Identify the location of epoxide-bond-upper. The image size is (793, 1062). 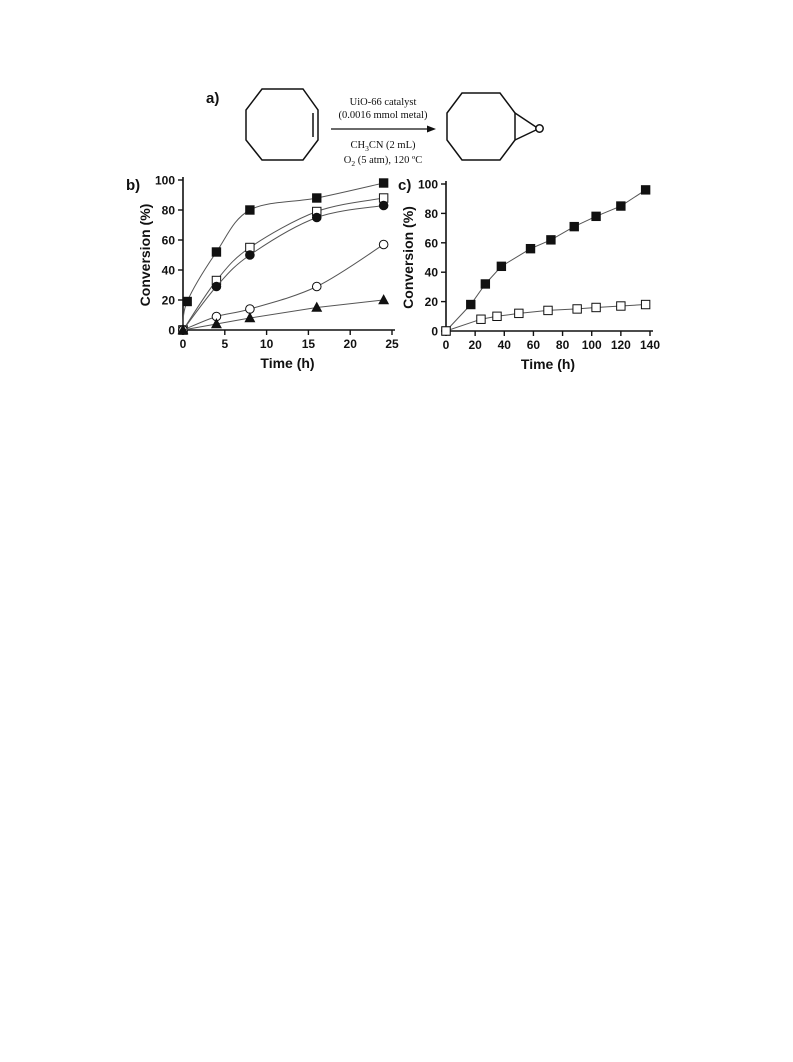
(525, 120).